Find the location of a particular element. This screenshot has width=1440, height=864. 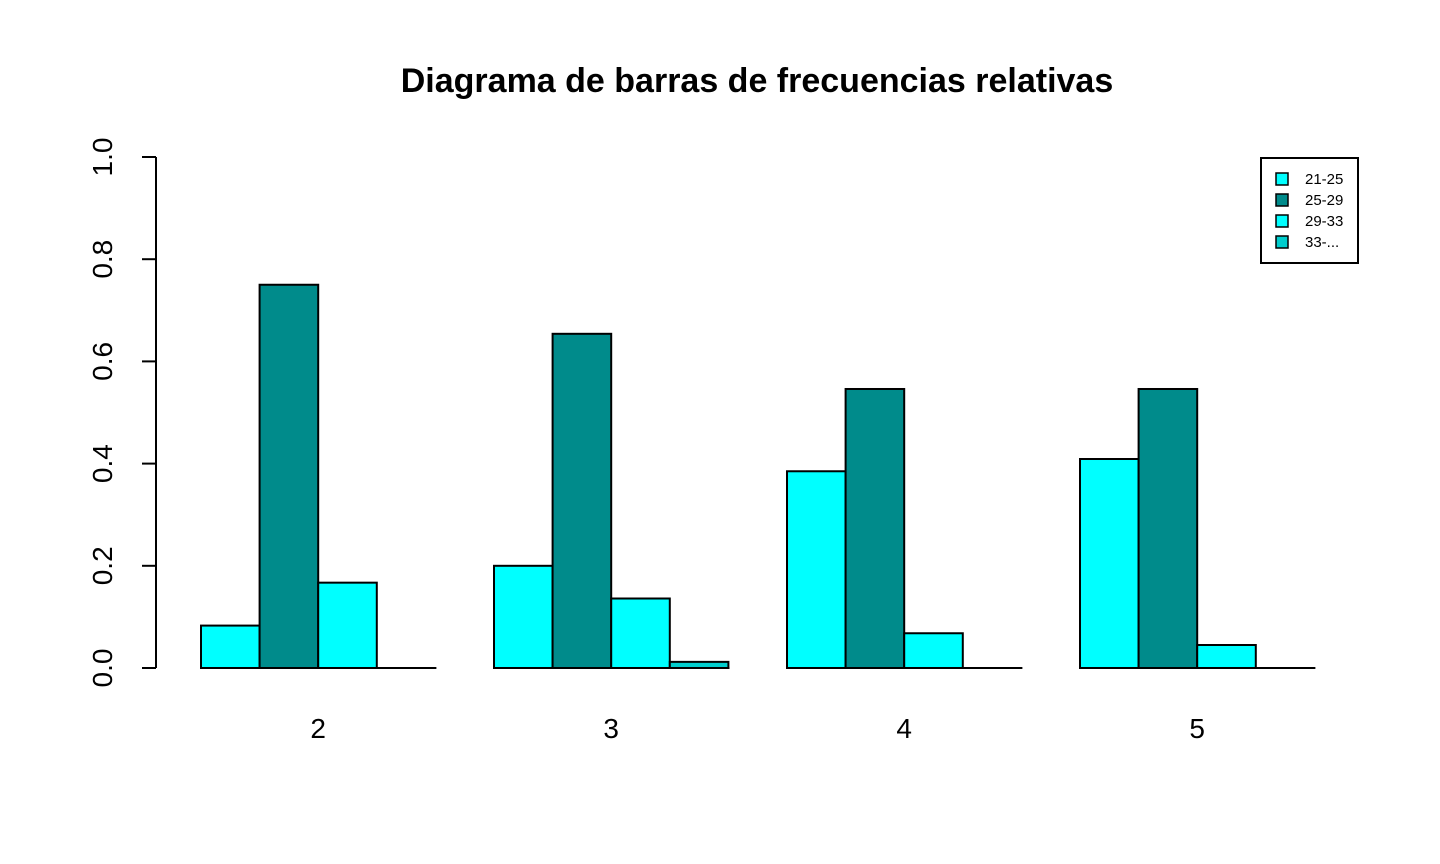

x-tick-label: 5 is located at coordinates (1197, 728).